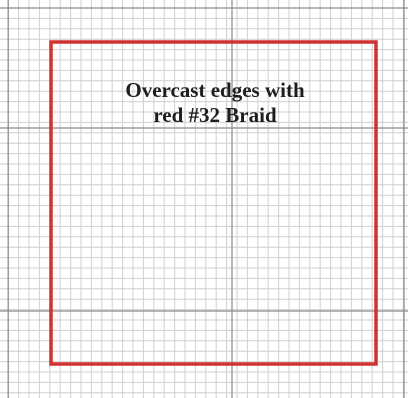 This screenshot has height=398, width=408. What do you see at coordinates (215, 90) in the screenshot?
I see `note-line-1: Overcast edges with` at bounding box center [215, 90].